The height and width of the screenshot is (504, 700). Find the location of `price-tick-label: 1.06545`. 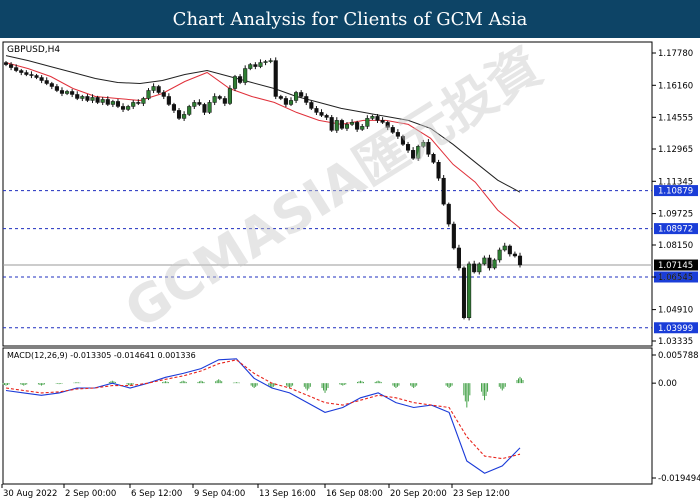

price-tick-label: 1.06545 is located at coordinates (675, 278).